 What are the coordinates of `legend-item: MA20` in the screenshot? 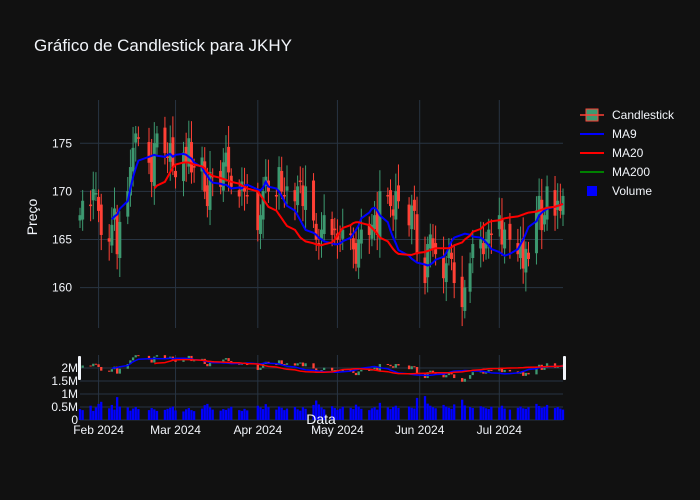 It's located at (612, 153).